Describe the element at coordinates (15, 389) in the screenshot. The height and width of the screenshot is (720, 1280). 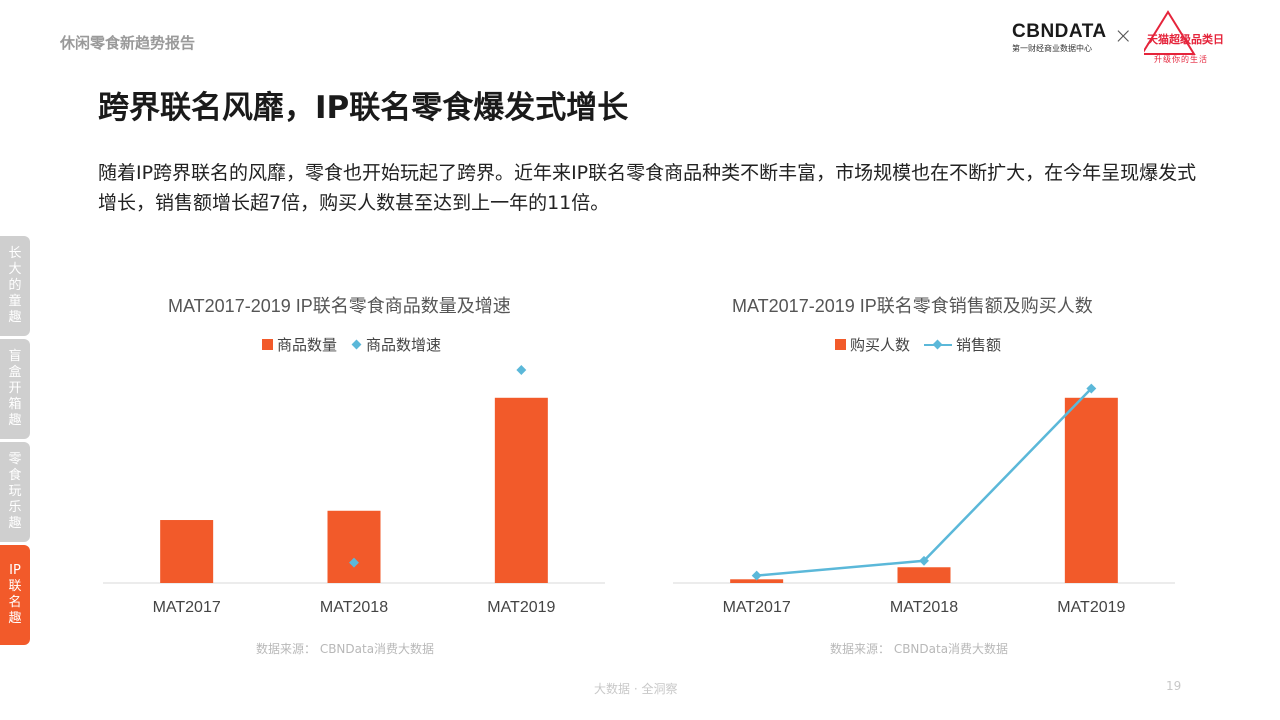
I see `side-tab-blind-box: 盲盒开箱趣` at that location.